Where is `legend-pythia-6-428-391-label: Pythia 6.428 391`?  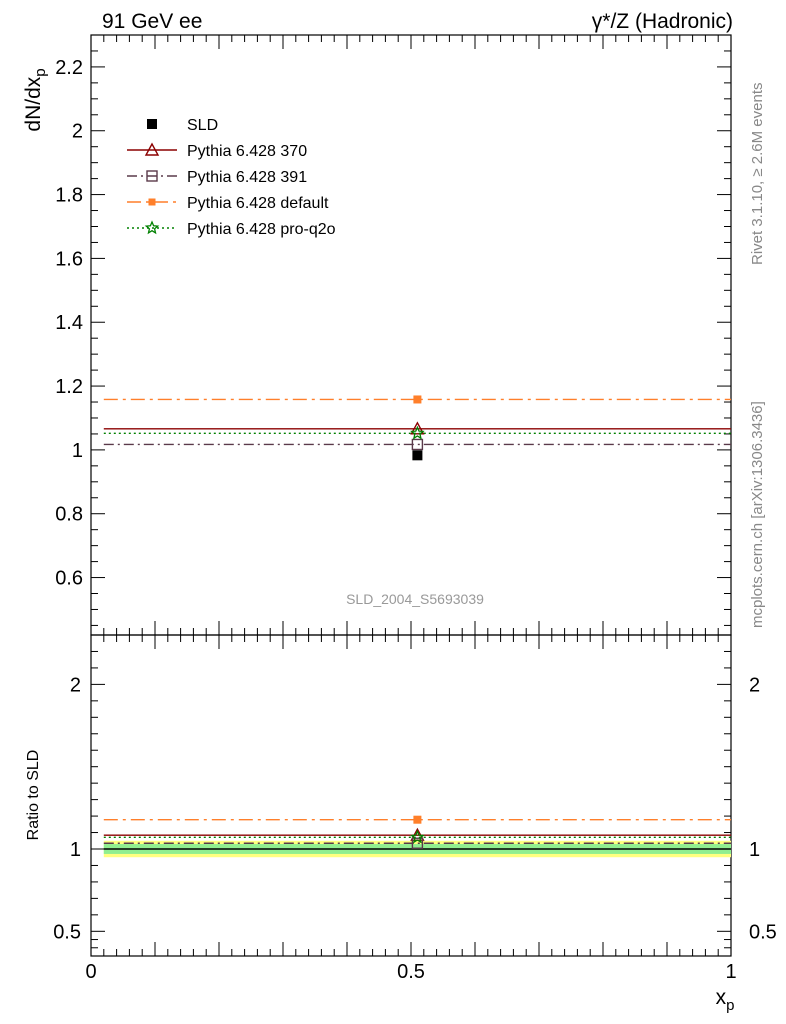
legend-pythia-6-428-391-label: Pythia 6.428 391 is located at coordinates (247, 177).